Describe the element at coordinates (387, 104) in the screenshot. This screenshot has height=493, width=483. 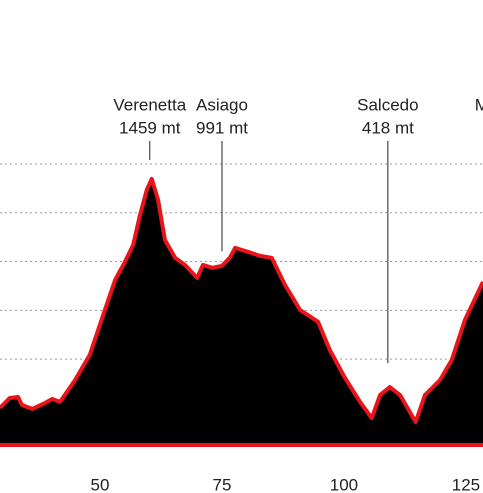
I see `annotation-name: Salcedo` at that location.